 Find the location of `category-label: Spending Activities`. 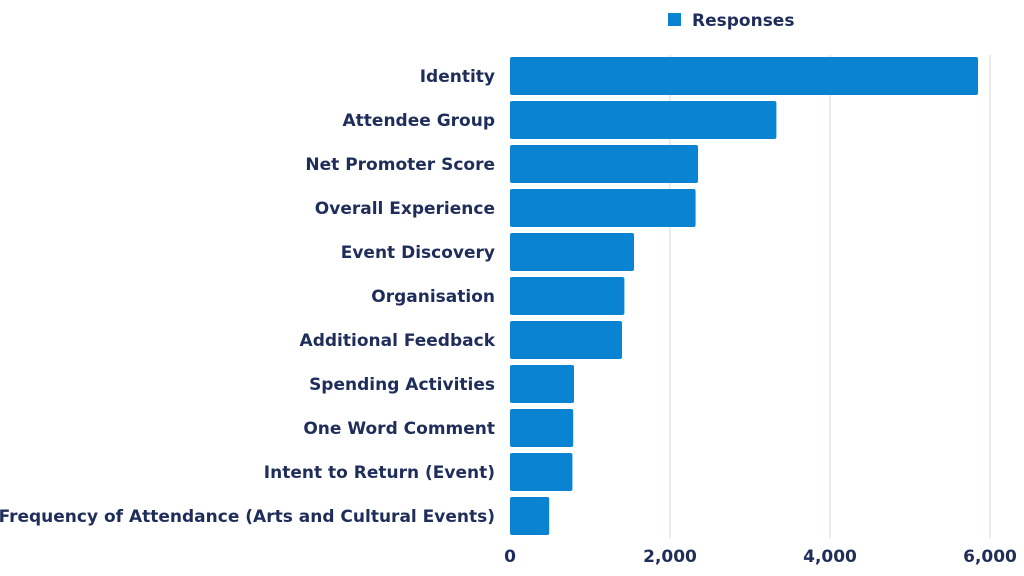

category-label: Spending Activities is located at coordinates (402, 385).